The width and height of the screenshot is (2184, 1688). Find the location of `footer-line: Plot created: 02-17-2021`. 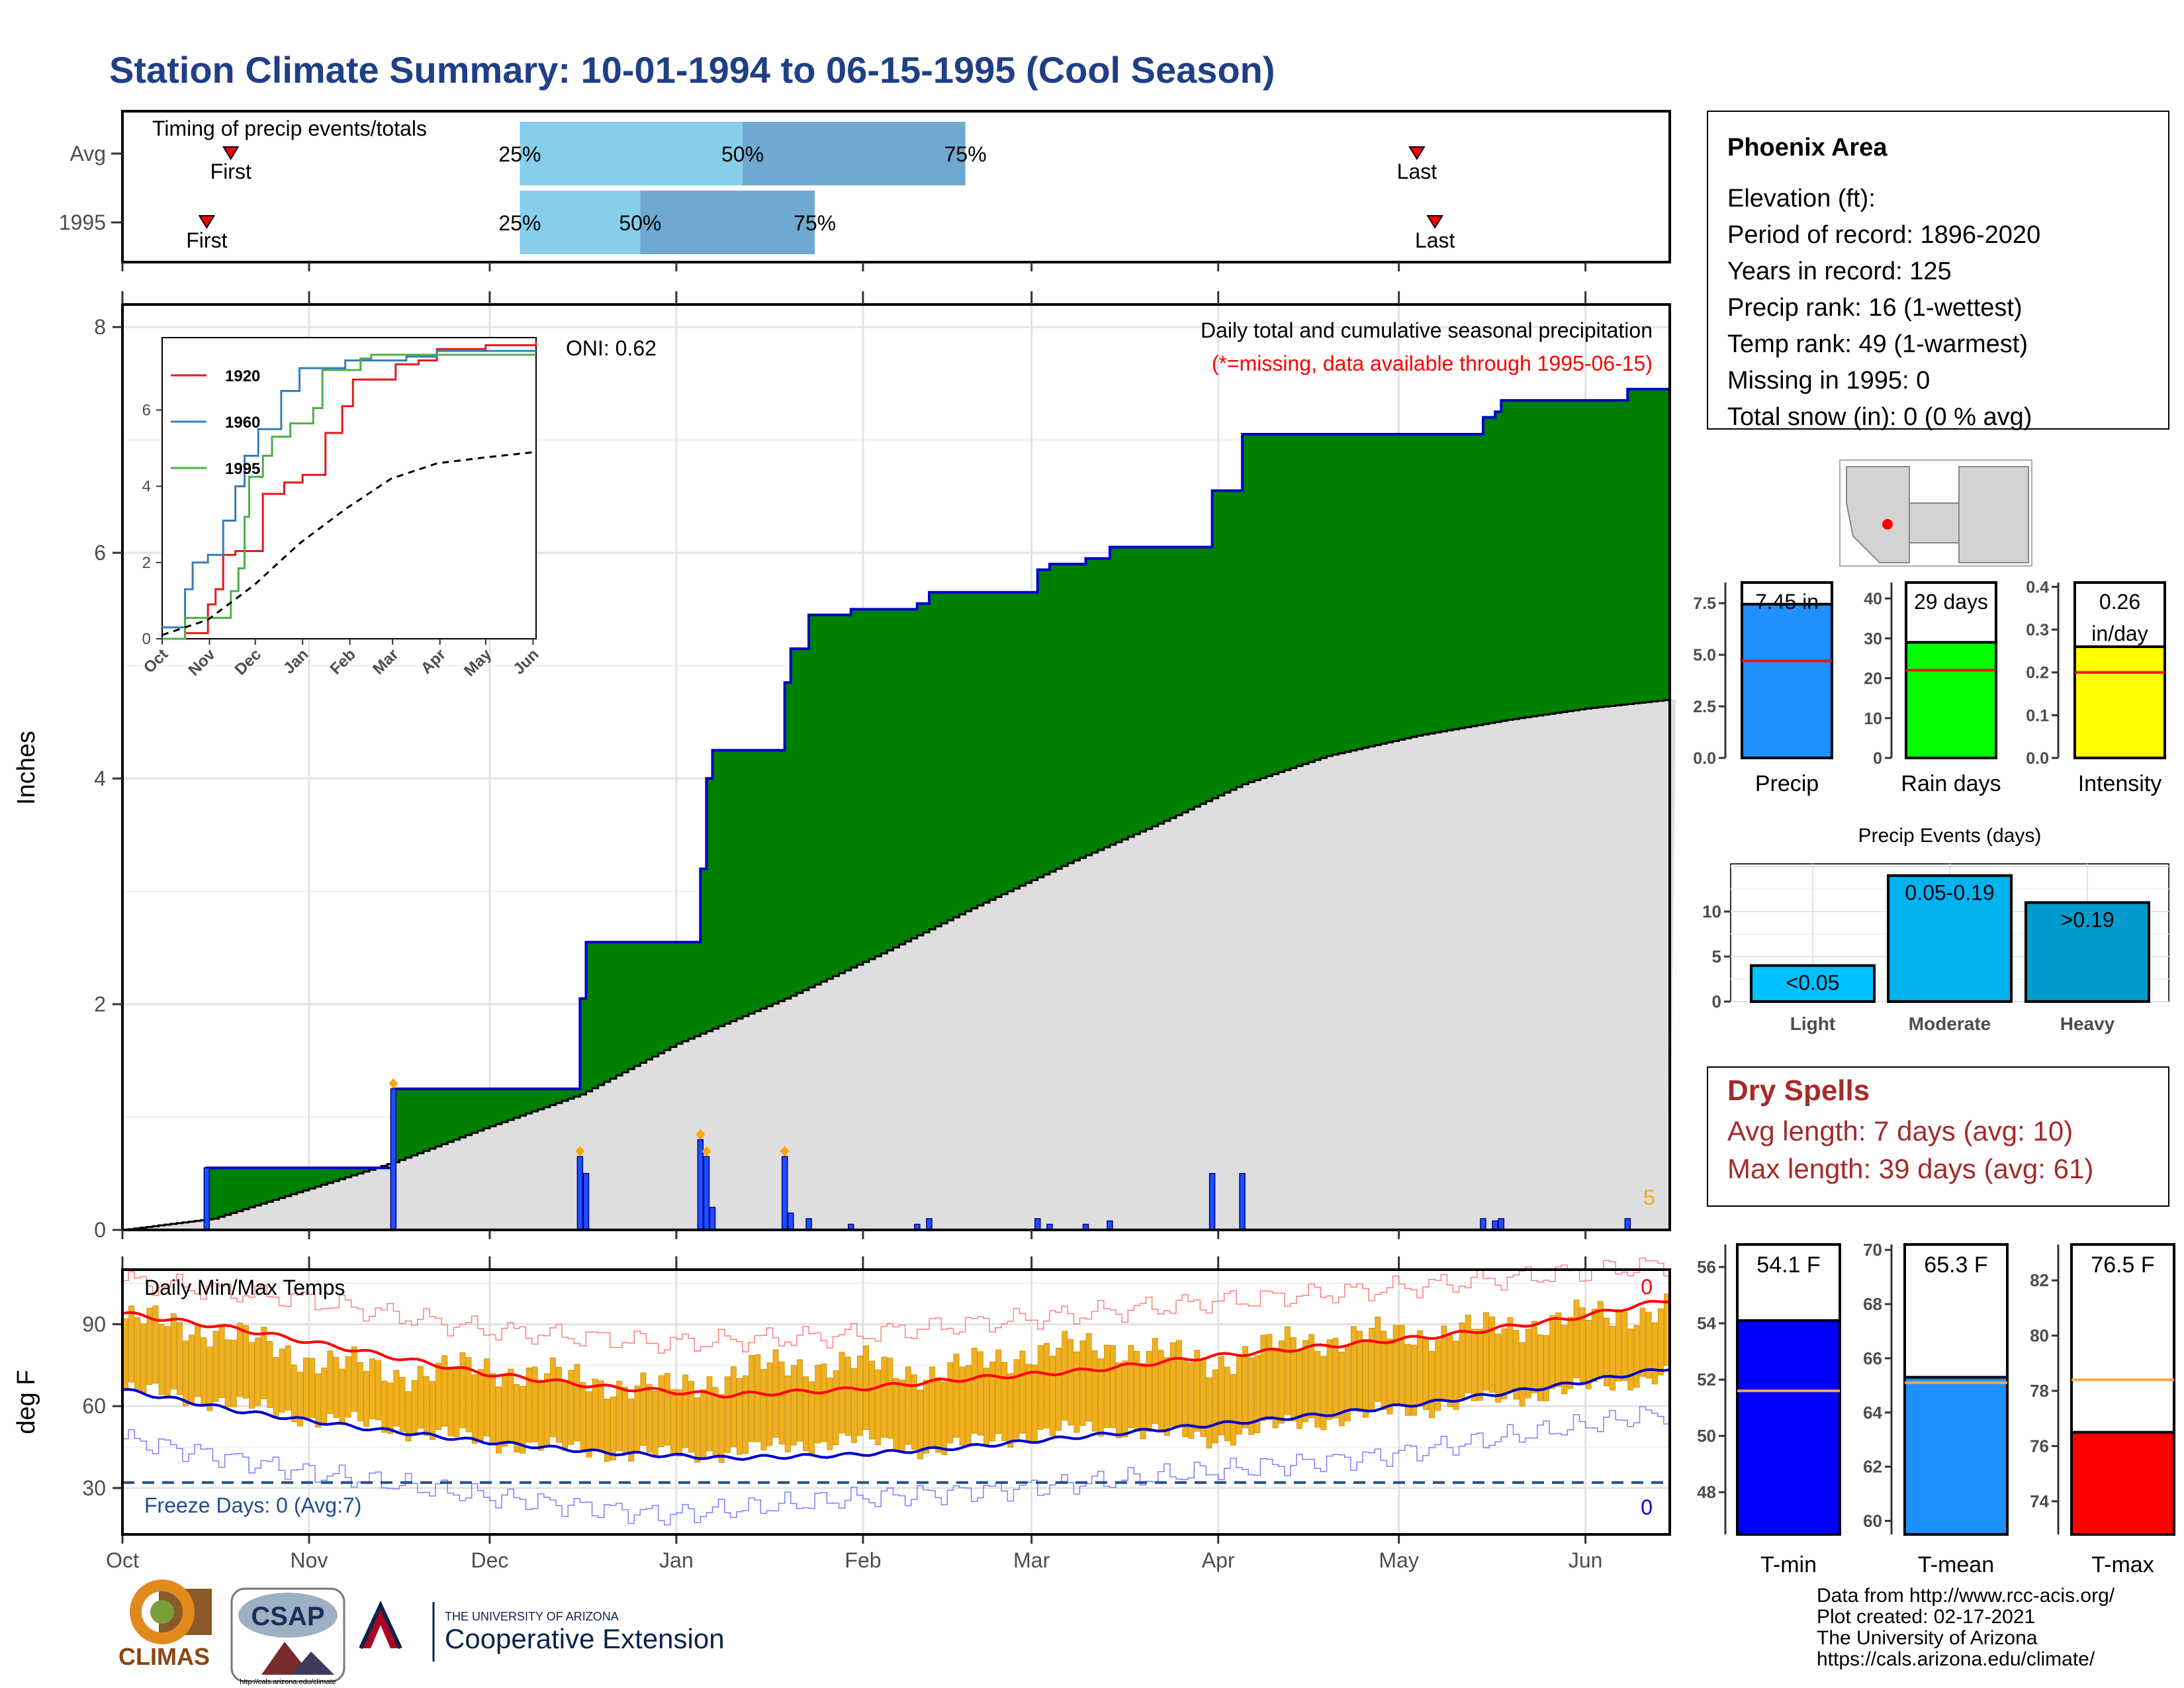

footer-line: Plot created: 02-17-2021 is located at coordinates (1926, 1617).